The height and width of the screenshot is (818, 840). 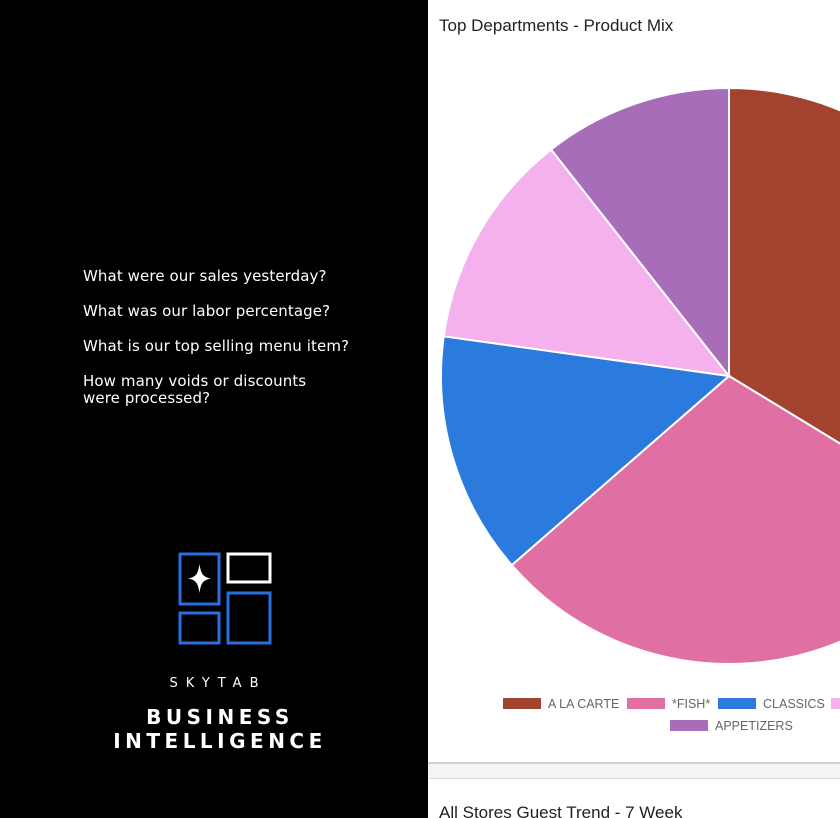 What do you see at coordinates (220, 717) in the screenshot?
I see `brand-name-line1: BUSINESS` at bounding box center [220, 717].